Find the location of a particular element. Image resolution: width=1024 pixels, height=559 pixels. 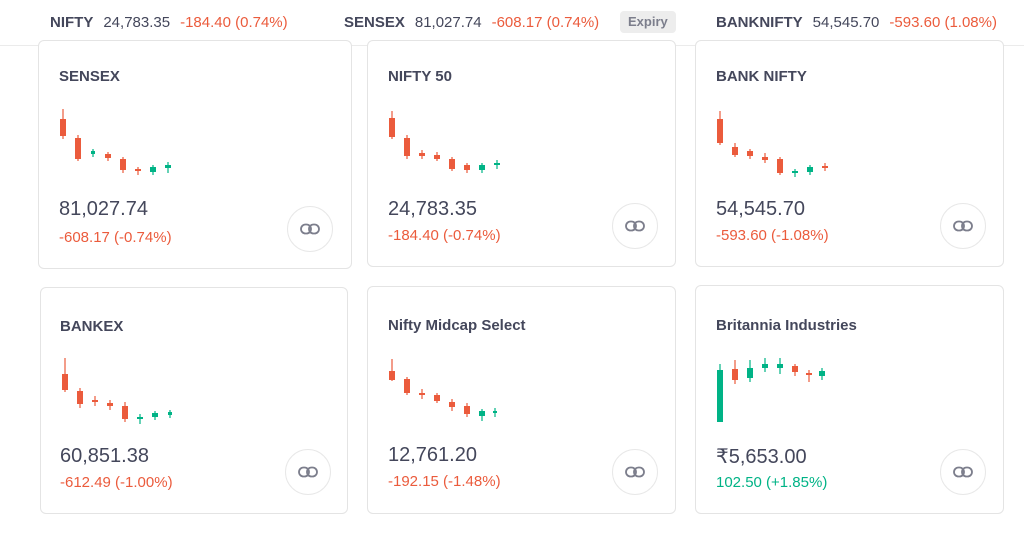

card-change: -608.17 (-0.74%) is located at coordinates (115, 237).